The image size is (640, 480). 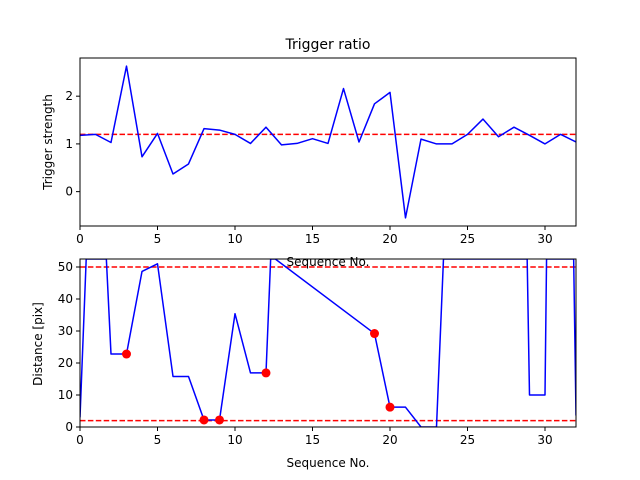 What do you see at coordinates (328, 463) in the screenshot?
I see `x-axis-label: Sequence No.` at bounding box center [328, 463].